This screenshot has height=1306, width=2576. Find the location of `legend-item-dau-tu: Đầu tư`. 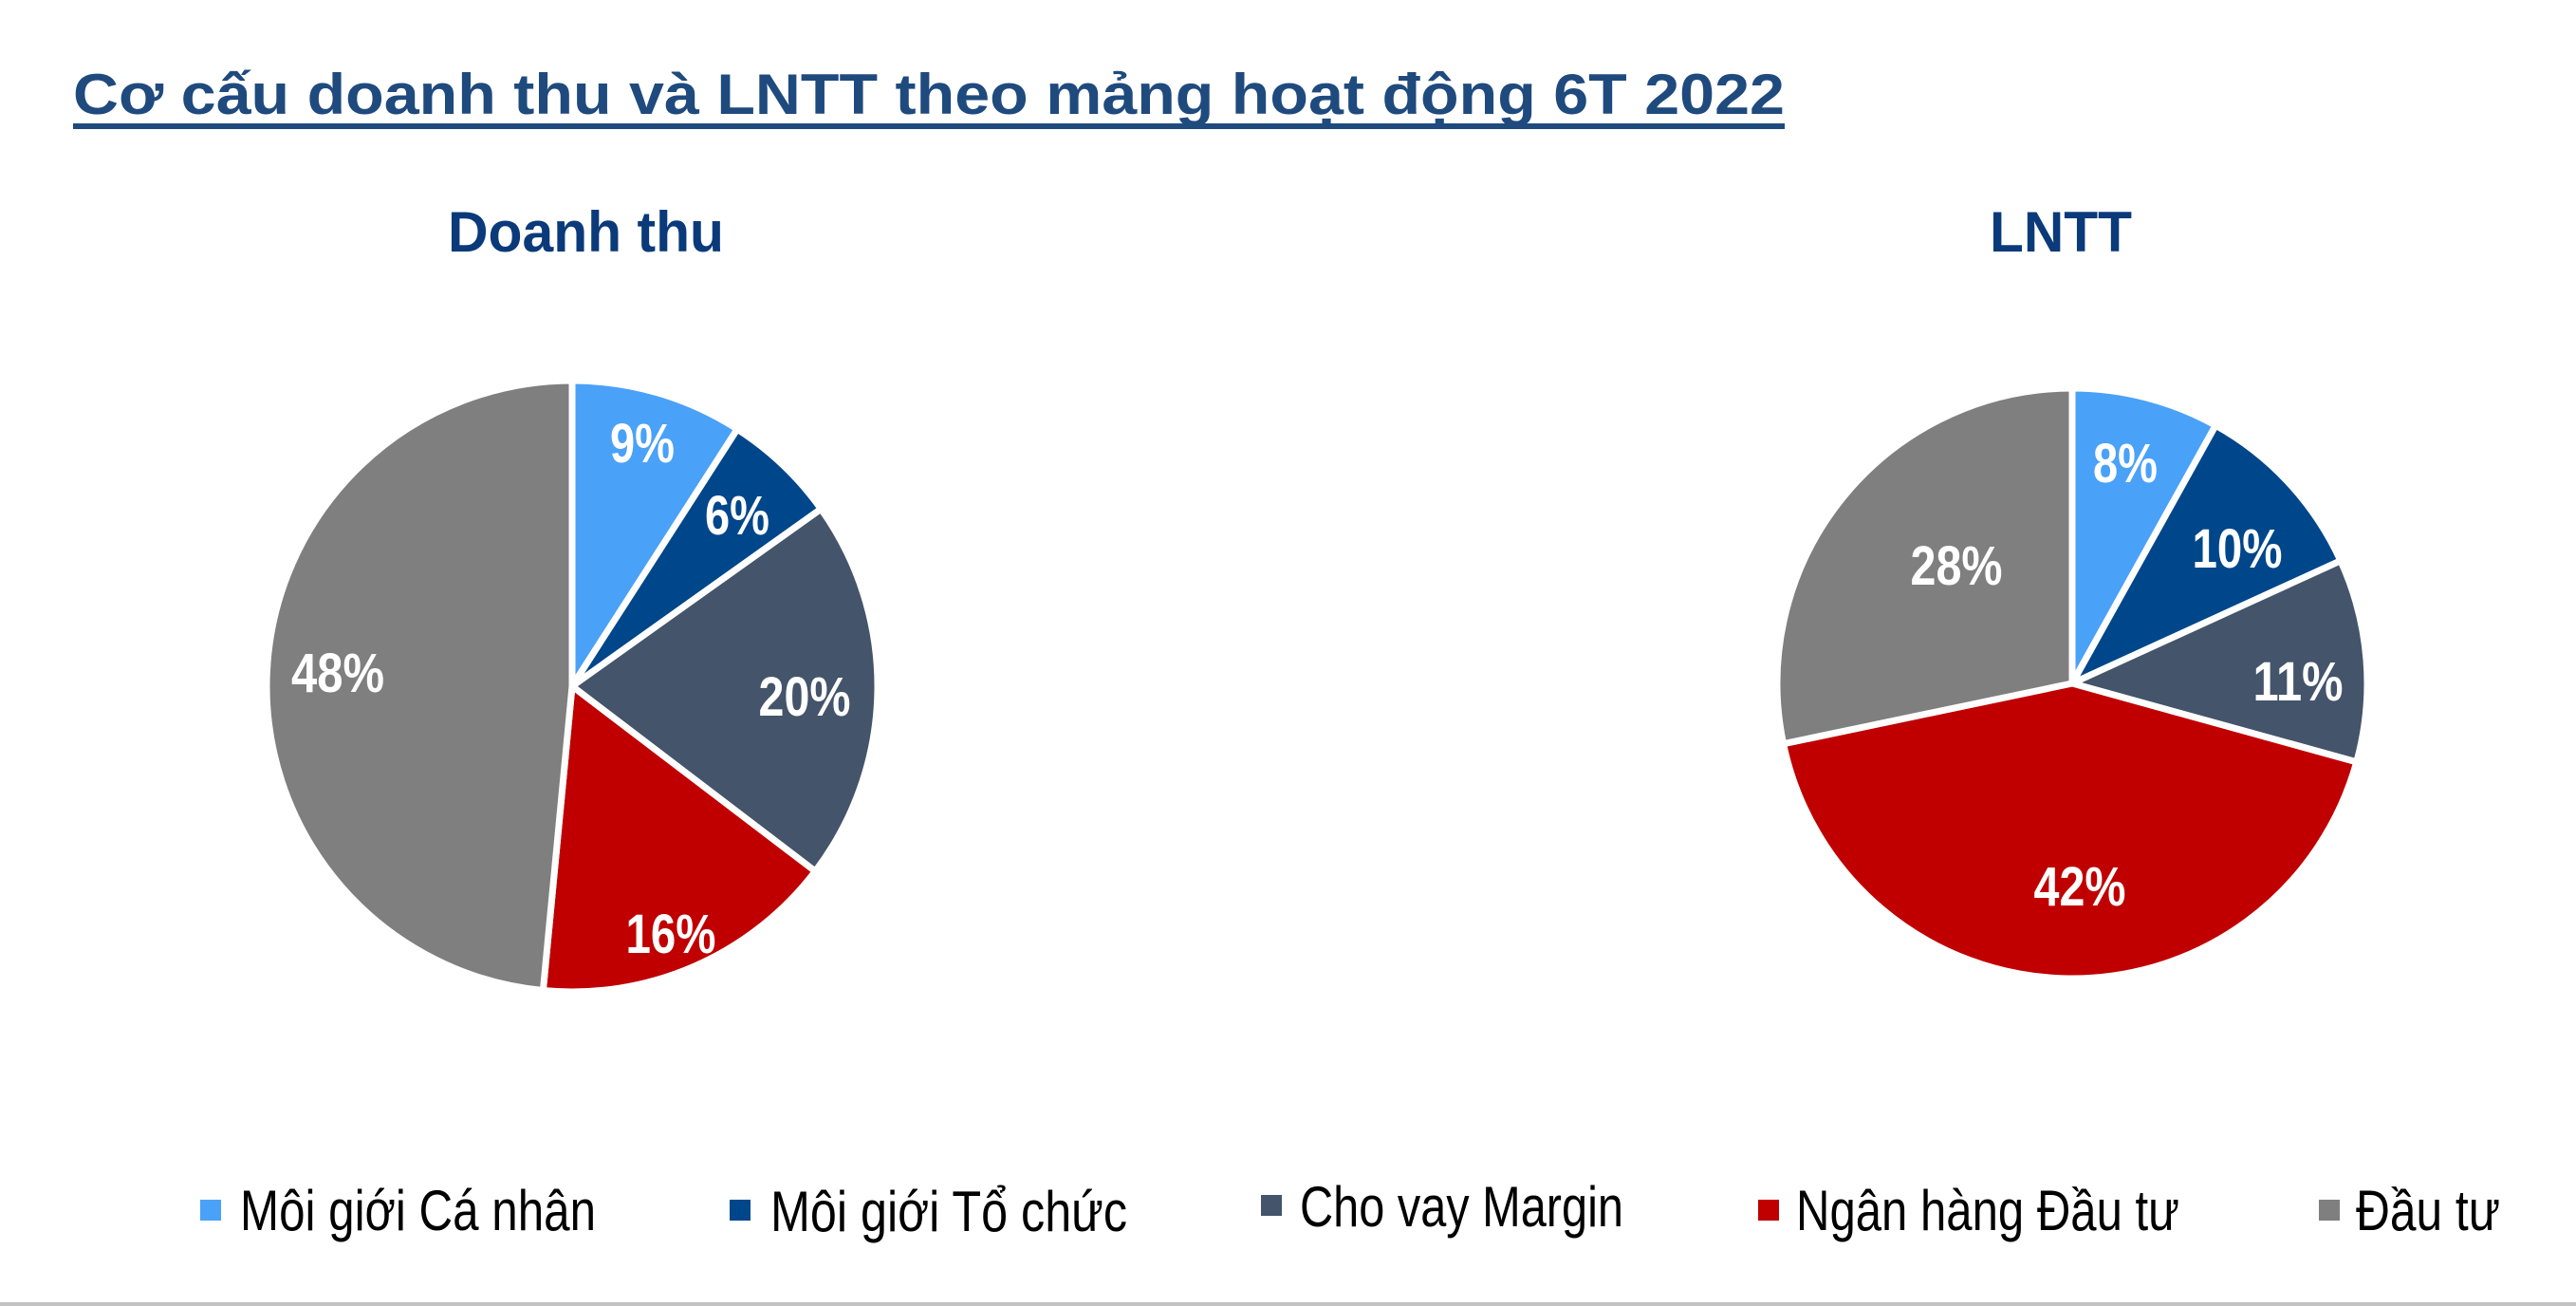

legend-item-dau-tu: Đầu tư is located at coordinates (2409, 1210).